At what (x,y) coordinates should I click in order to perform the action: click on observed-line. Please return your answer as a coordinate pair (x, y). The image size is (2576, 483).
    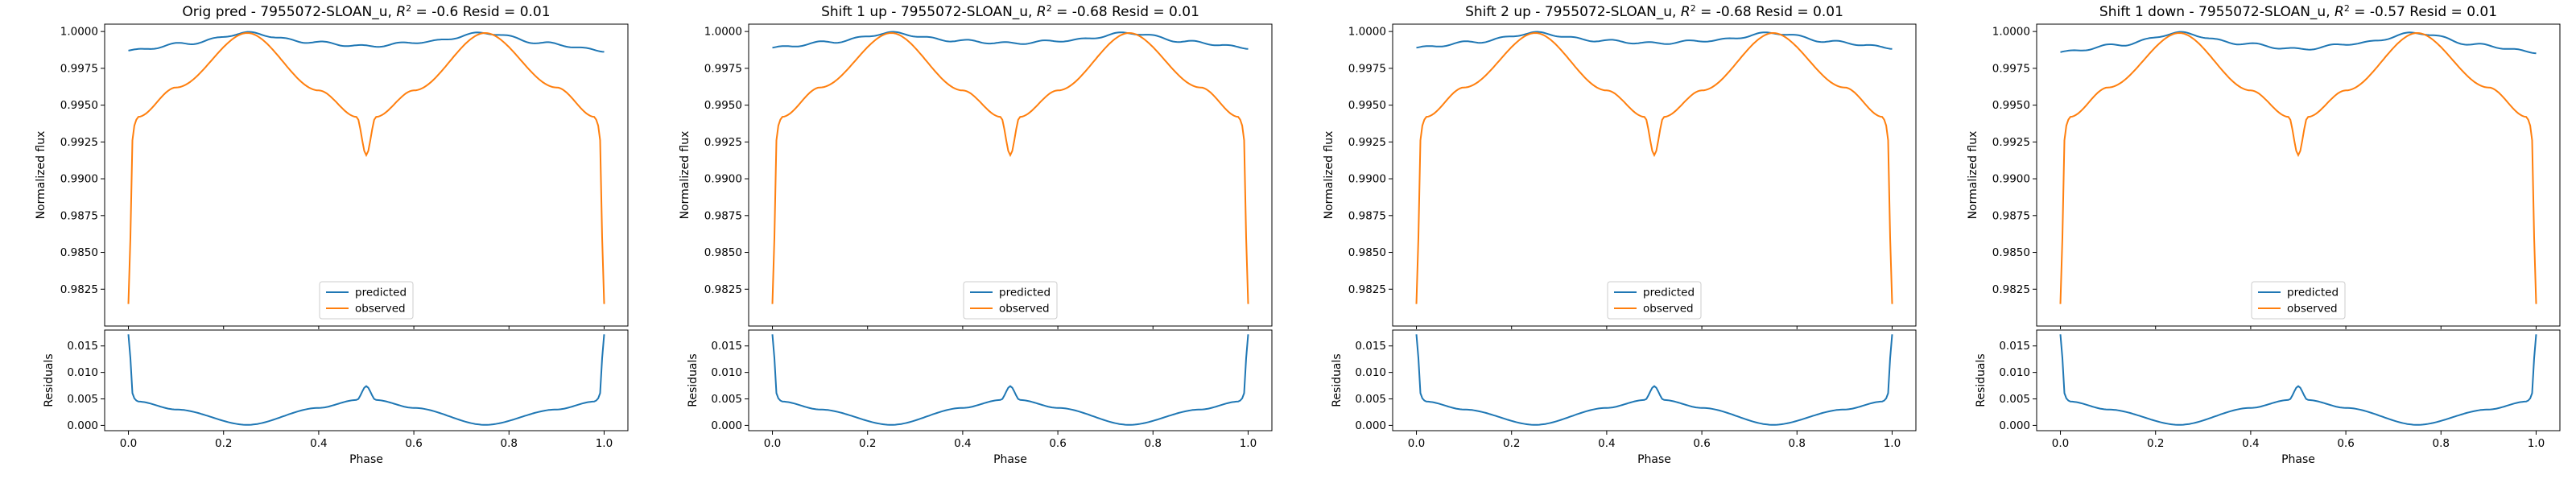
    Looking at the image, I should click on (2298, 167).